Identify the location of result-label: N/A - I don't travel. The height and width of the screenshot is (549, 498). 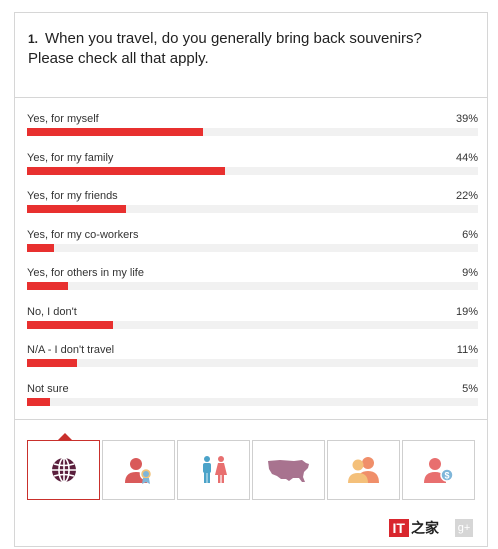
(71, 350).